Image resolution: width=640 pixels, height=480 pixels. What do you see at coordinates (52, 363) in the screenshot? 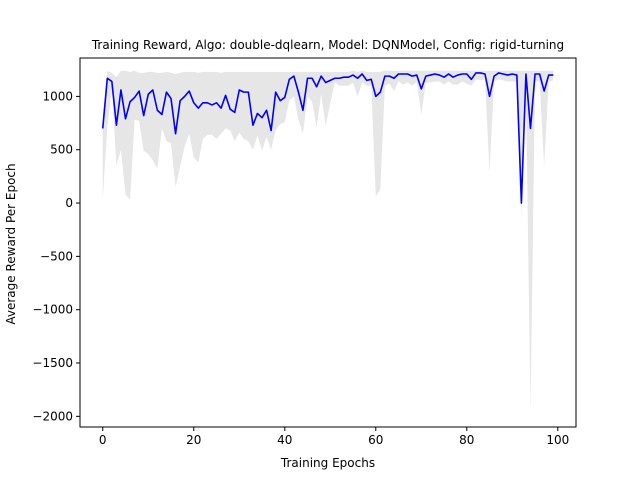
I see `y-tick-label: −1500` at bounding box center [52, 363].